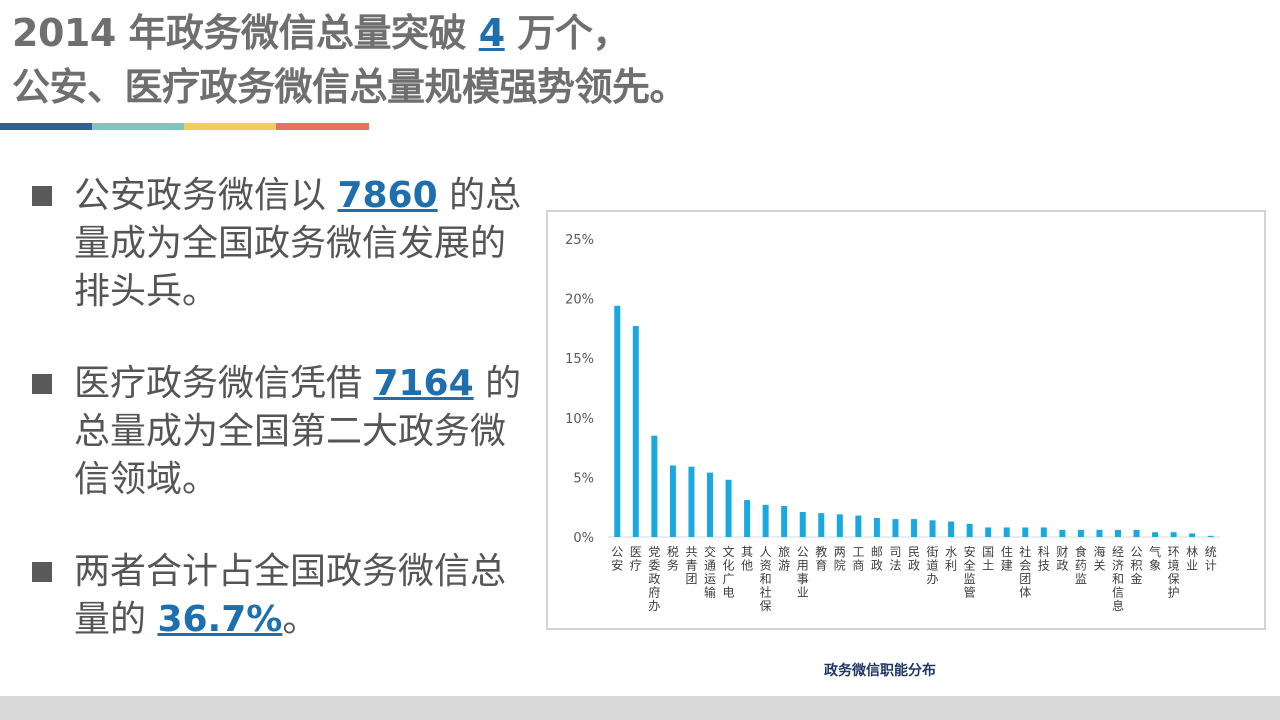  I want to click on bullet-text: 的总量成为全国第二大政务微信领域。, so click(298, 431).